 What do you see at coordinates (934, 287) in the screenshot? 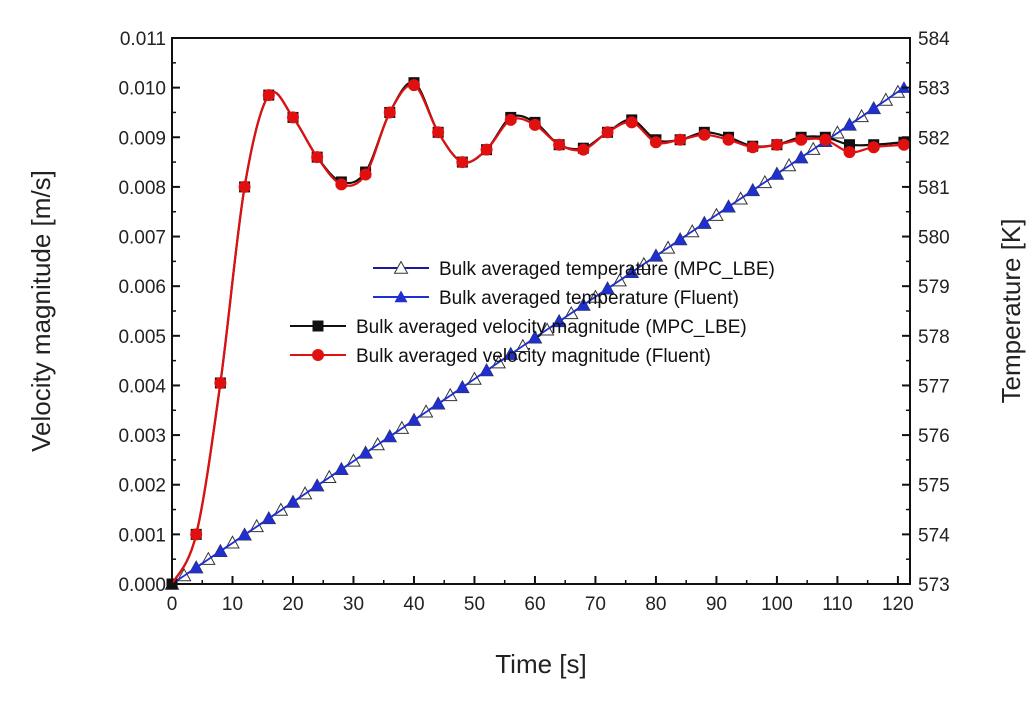
I see `y2-tick-label: 579` at bounding box center [934, 287].